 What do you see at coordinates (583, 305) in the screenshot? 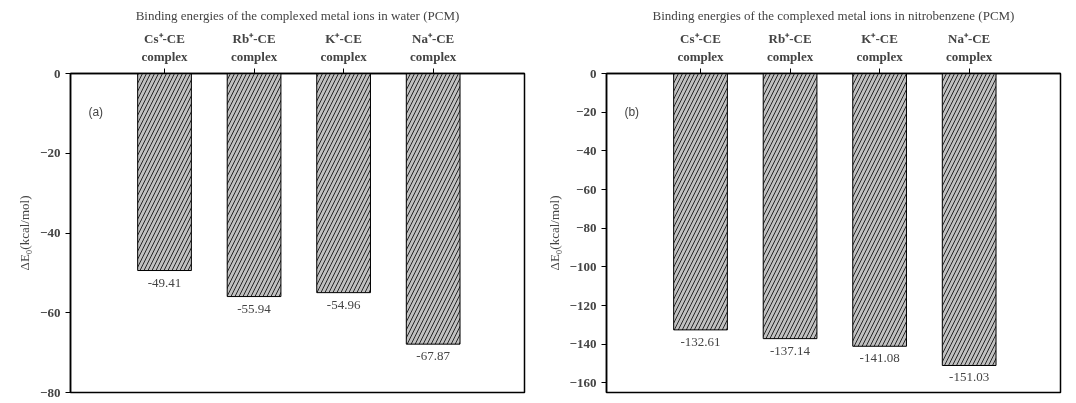
I see `y-tick-label: −120` at bounding box center [583, 305].